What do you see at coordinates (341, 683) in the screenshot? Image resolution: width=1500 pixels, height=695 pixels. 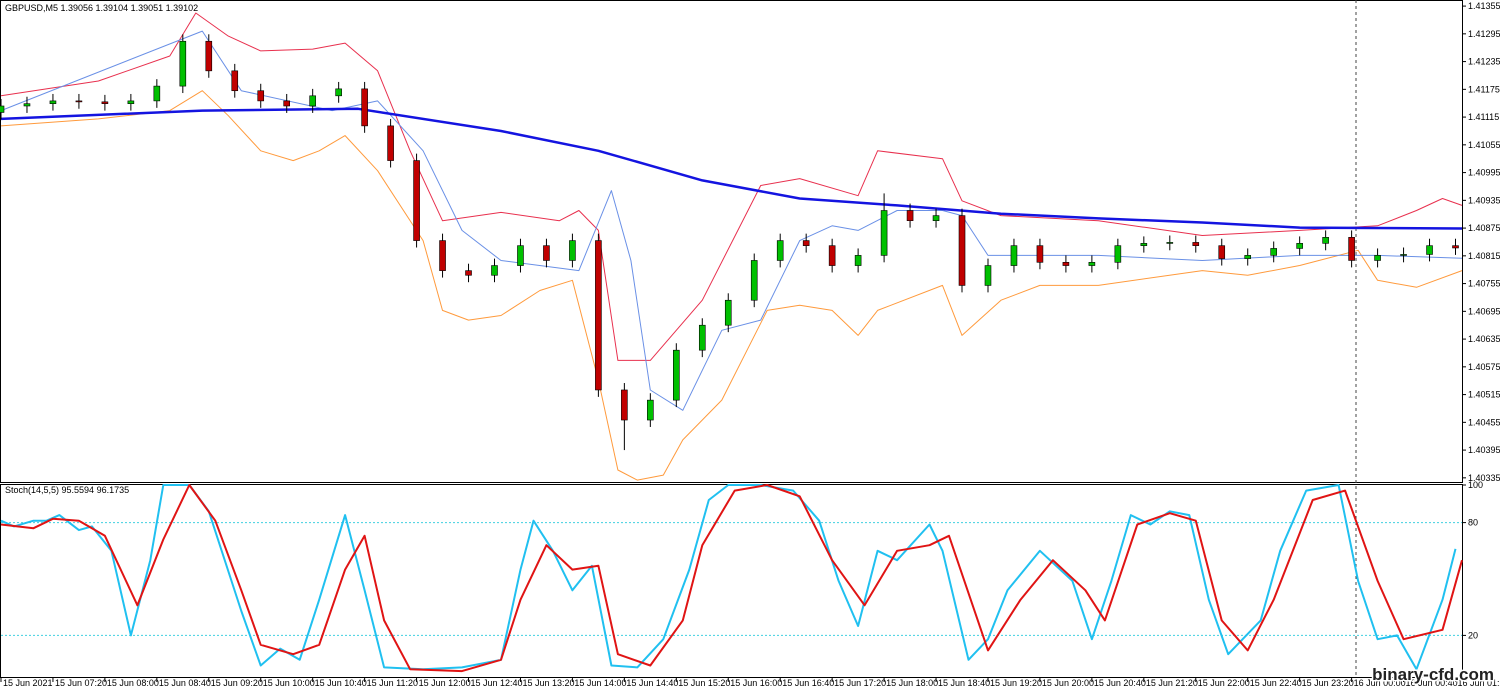 I see `x-tick-label: 15 Jun 10:40` at bounding box center [341, 683].